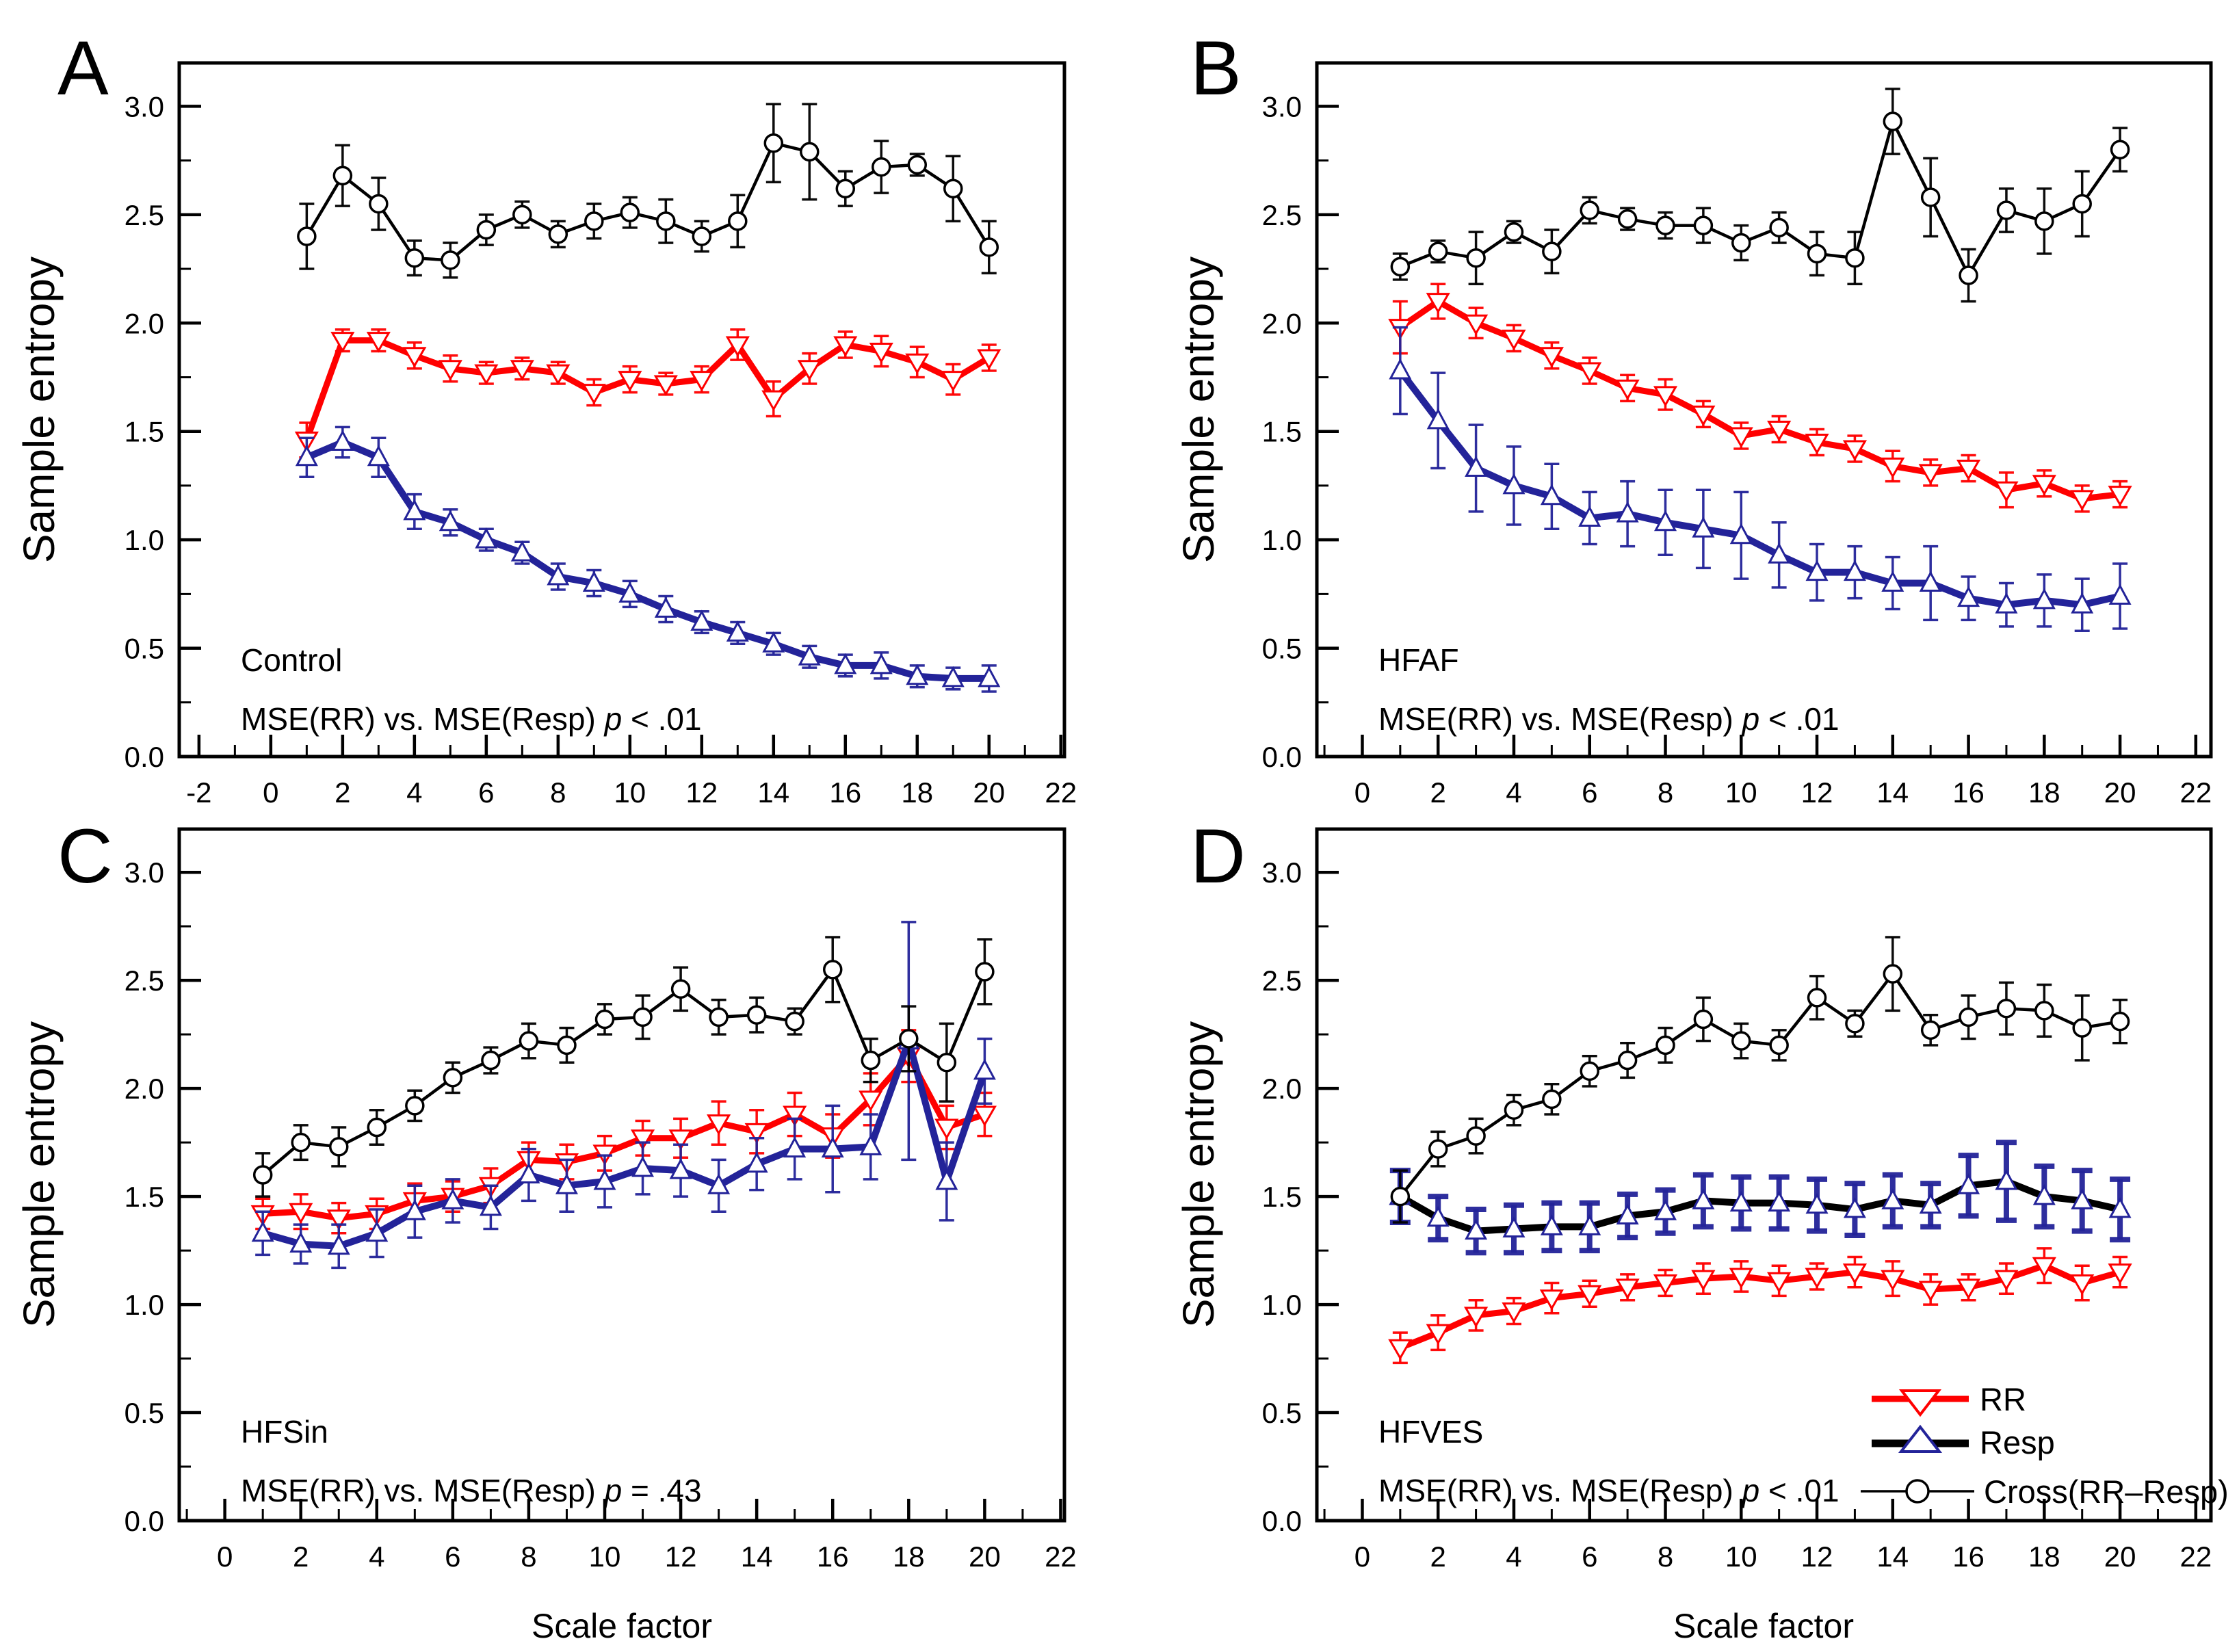 The width and height of the screenshot is (2239, 1652). What do you see at coordinates (1218, 856) in the screenshot?
I see `panel-letter-d: D` at bounding box center [1218, 856].